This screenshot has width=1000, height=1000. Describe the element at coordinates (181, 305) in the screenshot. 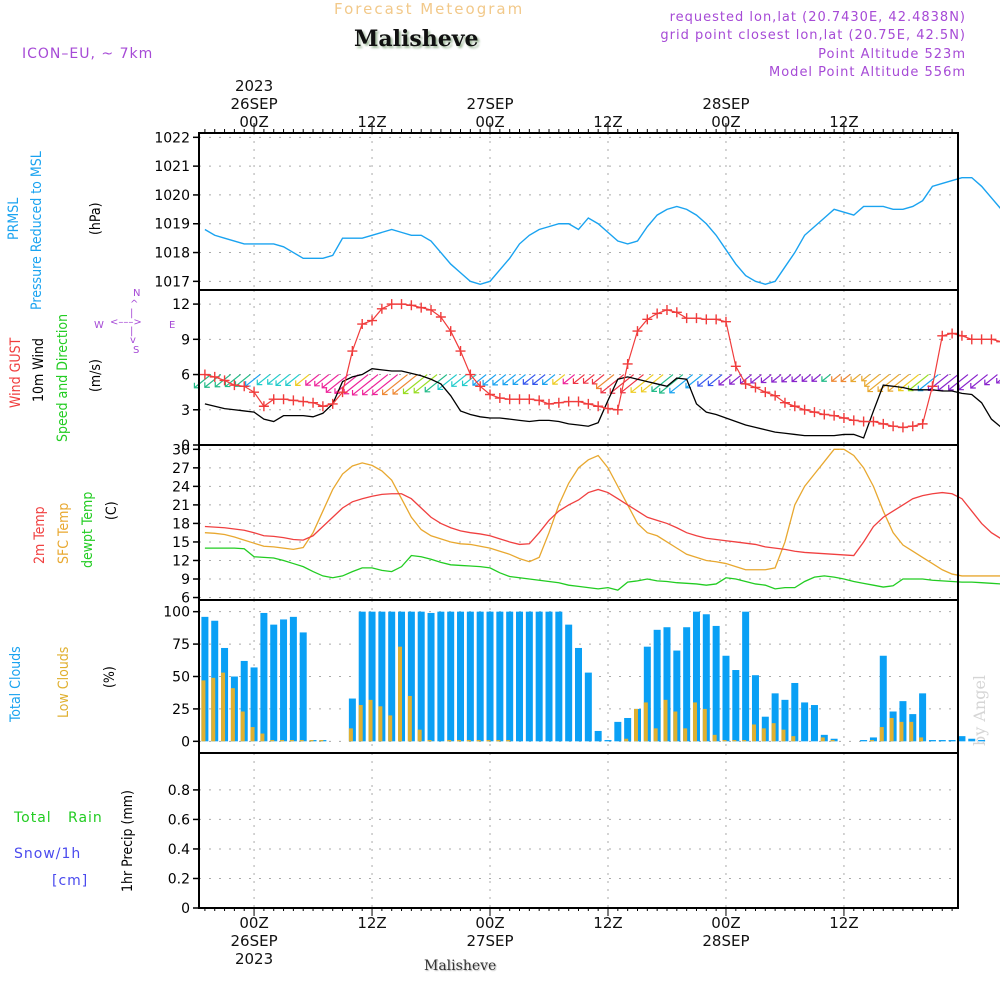

I see `y-tick-label: 12` at that location.